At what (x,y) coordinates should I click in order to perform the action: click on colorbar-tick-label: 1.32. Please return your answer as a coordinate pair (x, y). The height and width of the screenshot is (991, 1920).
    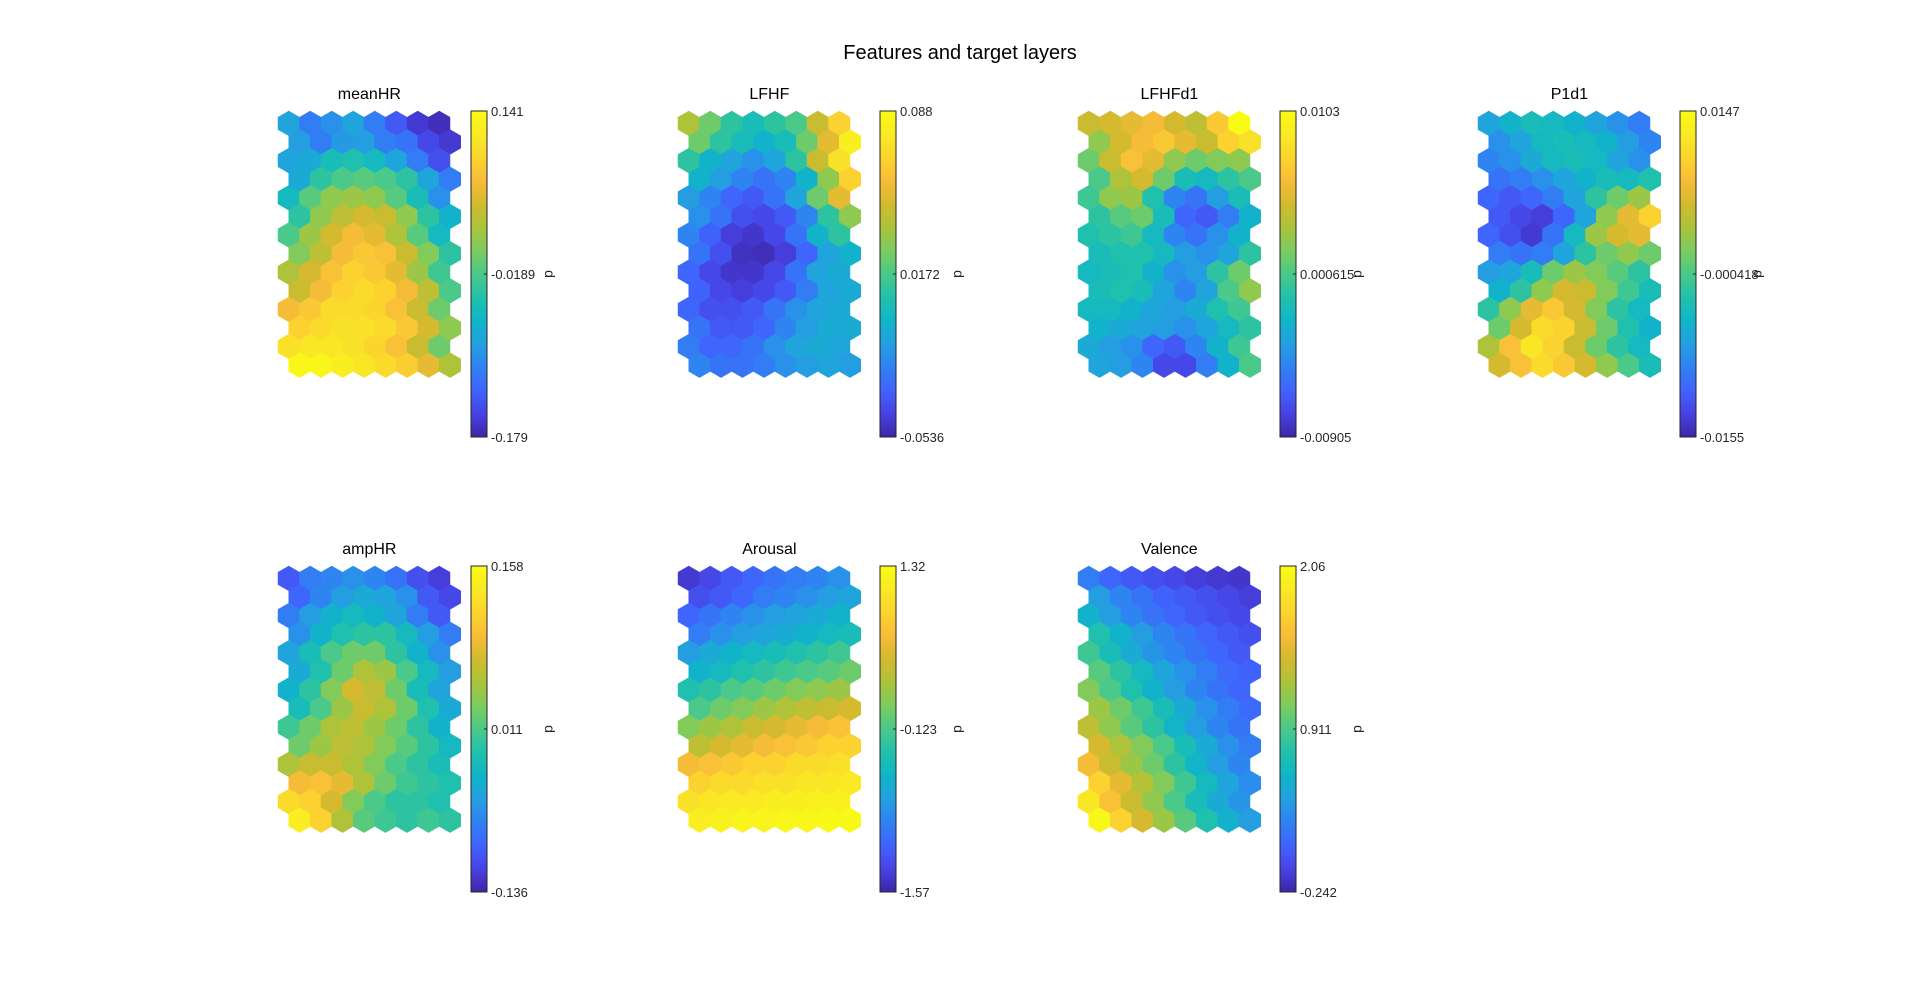
    Looking at the image, I should click on (912, 566).